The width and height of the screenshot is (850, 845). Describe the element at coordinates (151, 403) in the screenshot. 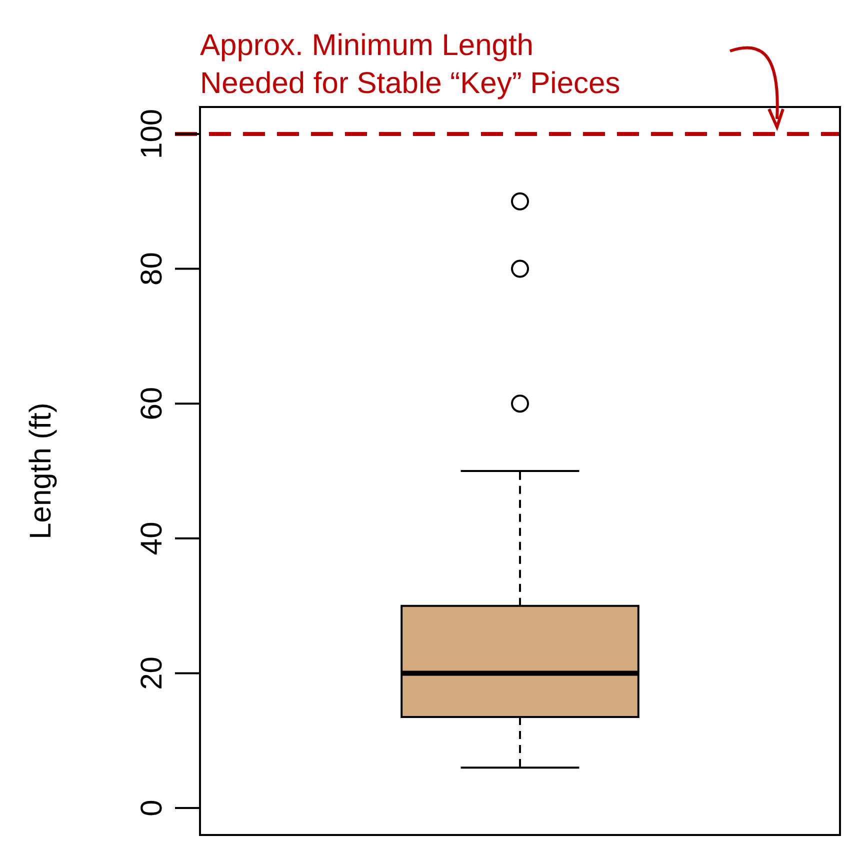

I see `y-tick-label: 60` at that location.